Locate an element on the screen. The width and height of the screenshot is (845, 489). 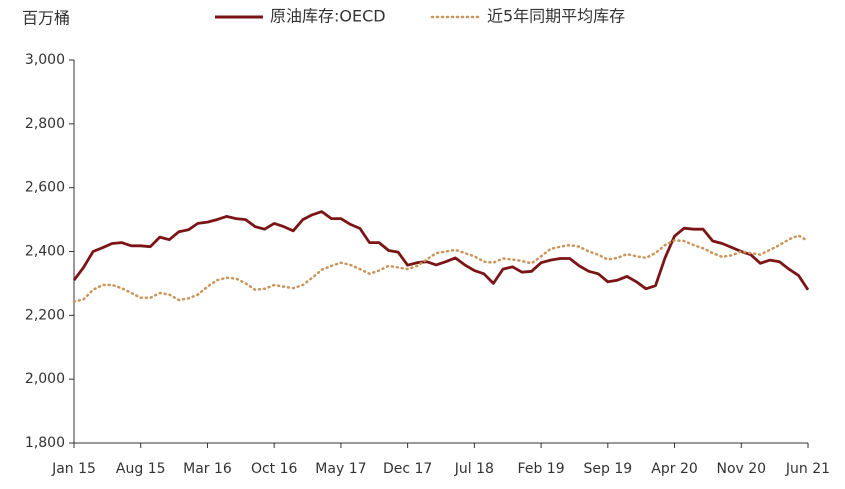
x-tick-label: May 17 is located at coordinates (340, 469).